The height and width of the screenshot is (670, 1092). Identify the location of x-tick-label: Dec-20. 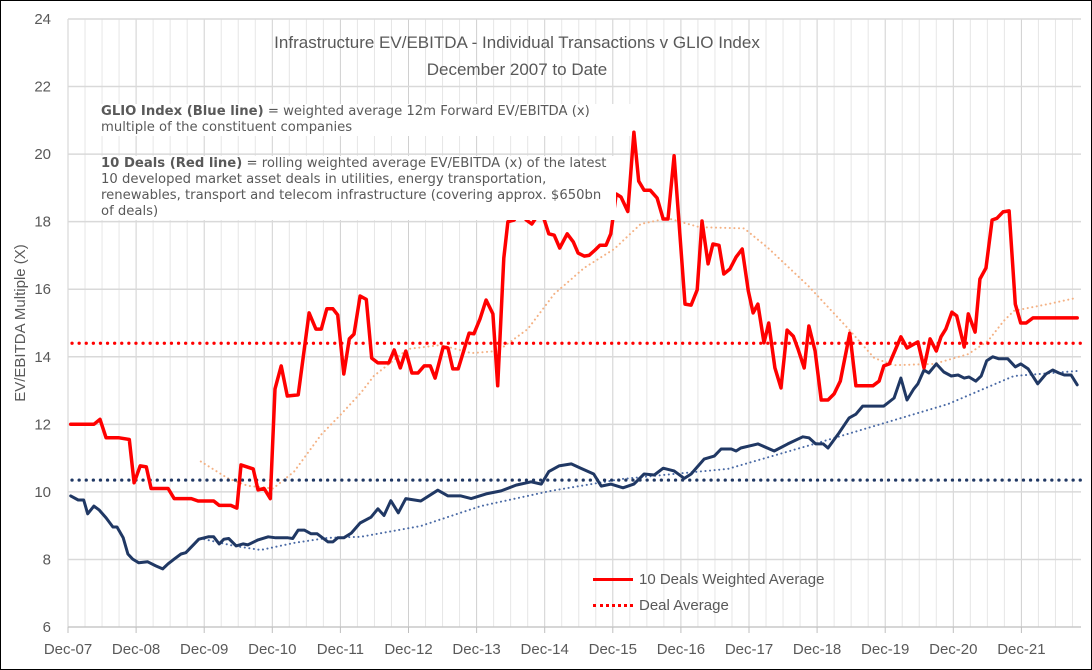
(953, 649).